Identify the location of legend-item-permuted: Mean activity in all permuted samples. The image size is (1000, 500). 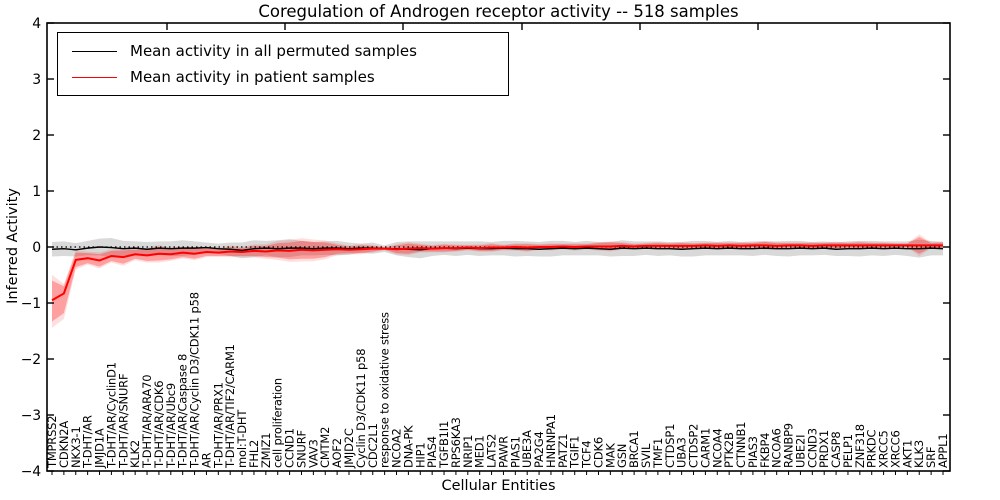
(283, 51).